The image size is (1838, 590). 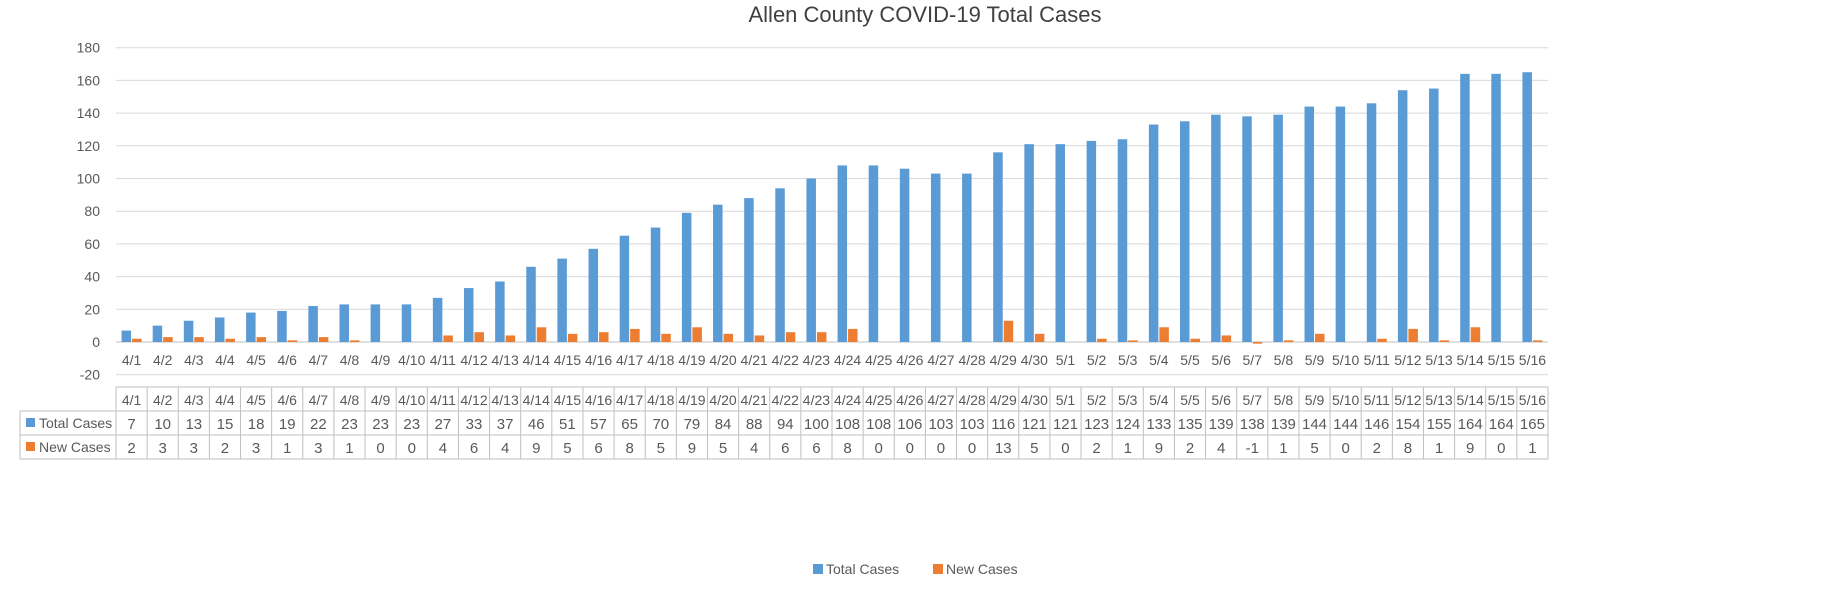 What do you see at coordinates (1003, 424) in the screenshot?
I see `table-value-cell: 116` at bounding box center [1003, 424].